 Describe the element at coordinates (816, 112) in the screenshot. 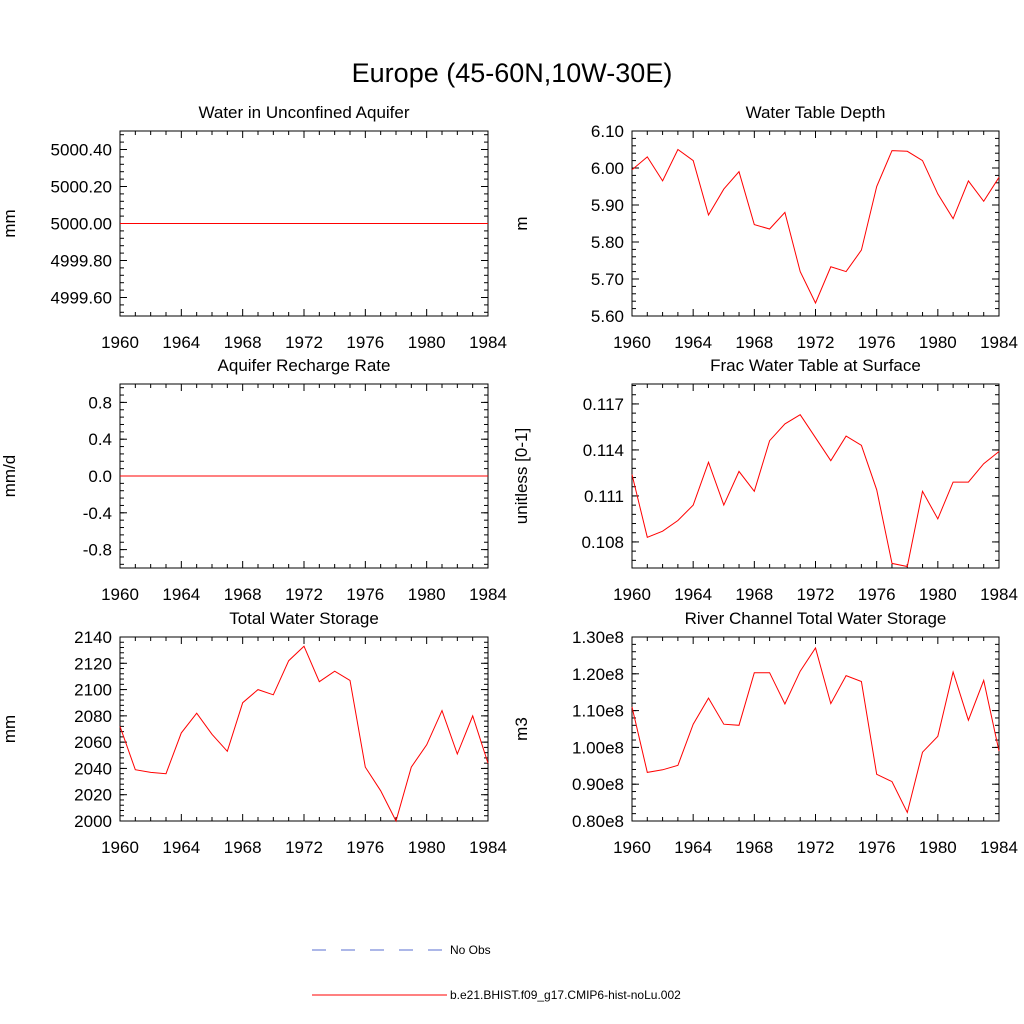

I see `panel-title: Water Table Depth` at that location.